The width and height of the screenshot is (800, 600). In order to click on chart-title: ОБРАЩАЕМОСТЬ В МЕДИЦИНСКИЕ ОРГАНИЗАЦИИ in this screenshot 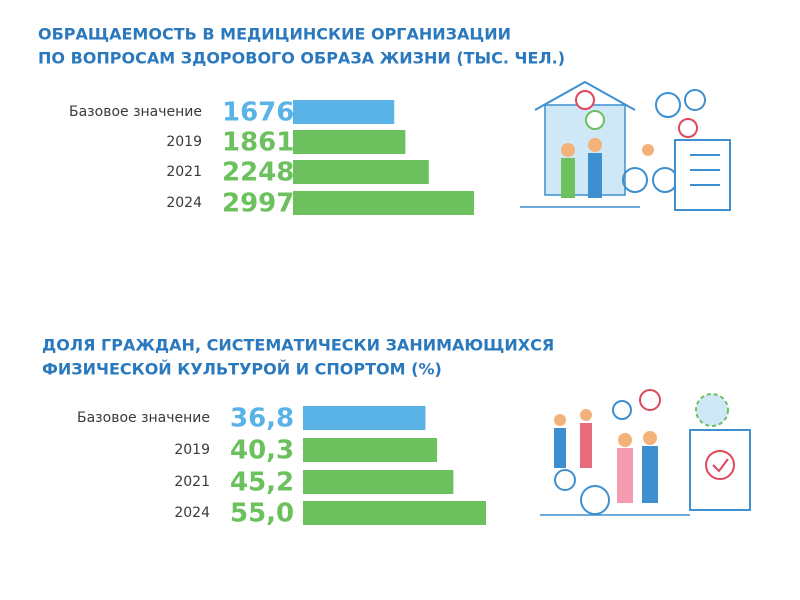, I will do `click(274, 34)`.